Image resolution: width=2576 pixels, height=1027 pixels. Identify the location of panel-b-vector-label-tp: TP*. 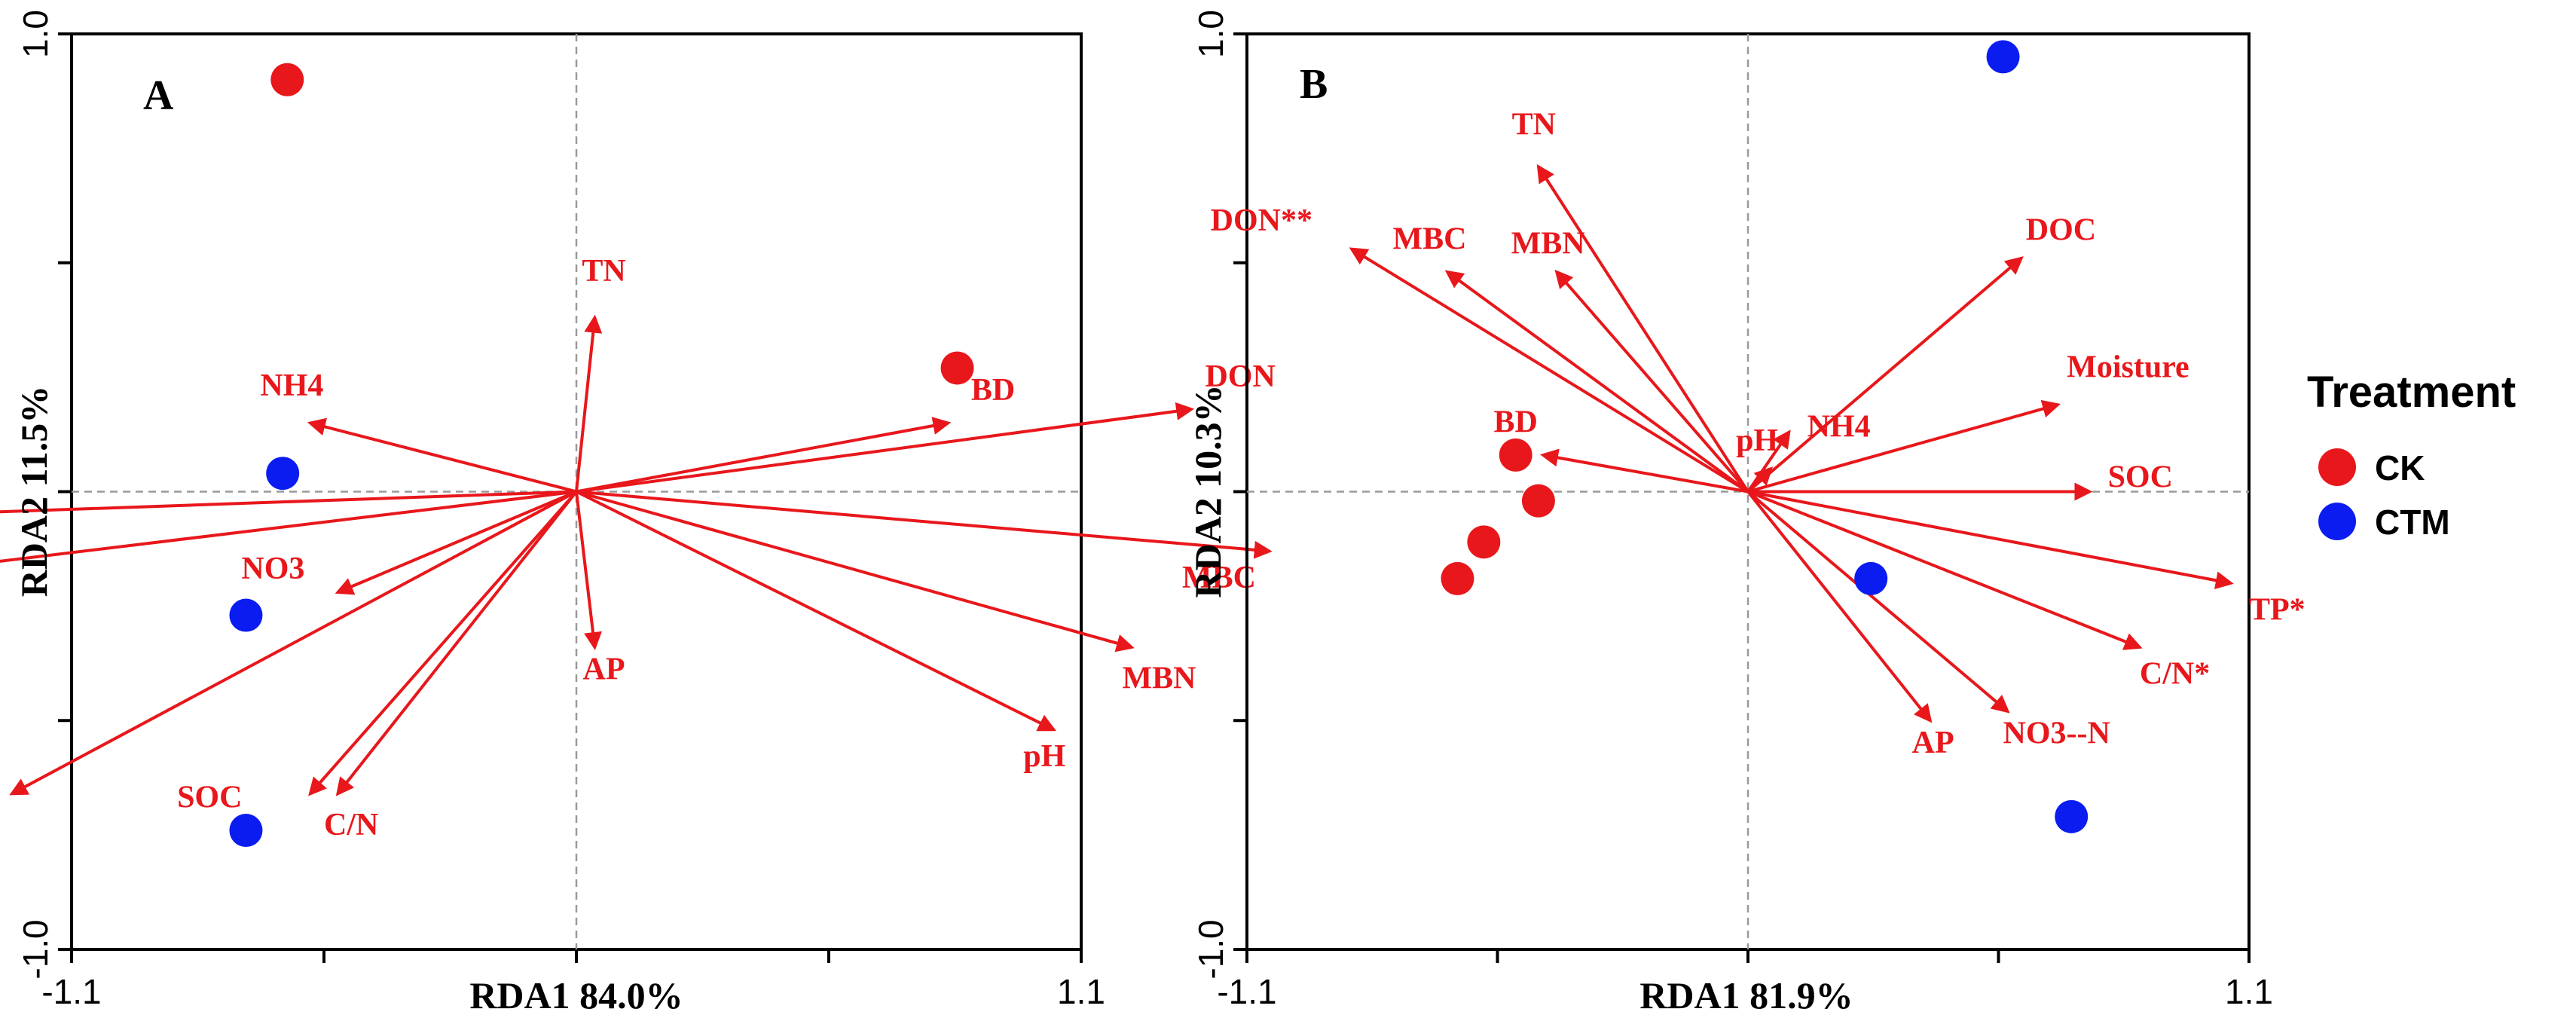
(2277, 610).